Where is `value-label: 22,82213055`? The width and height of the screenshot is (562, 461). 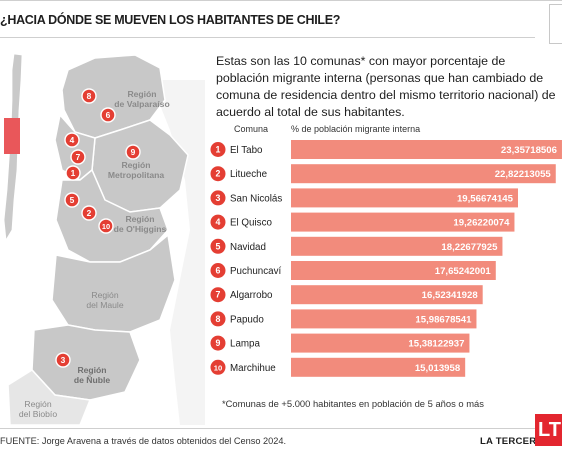 value-label: 22,82213055 is located at coordinates (523, 174).